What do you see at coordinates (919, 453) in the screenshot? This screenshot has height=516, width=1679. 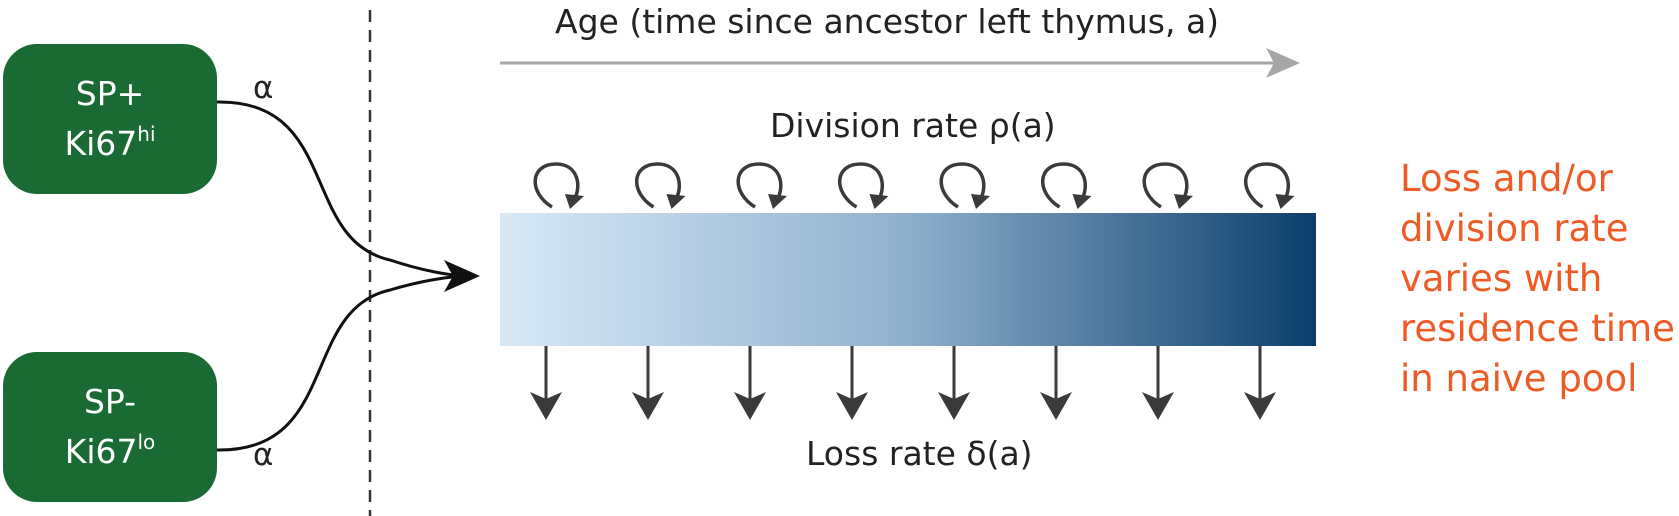 I see `loss-rate-label: Loss rate δ(a)` at bounding box center [919, 453].